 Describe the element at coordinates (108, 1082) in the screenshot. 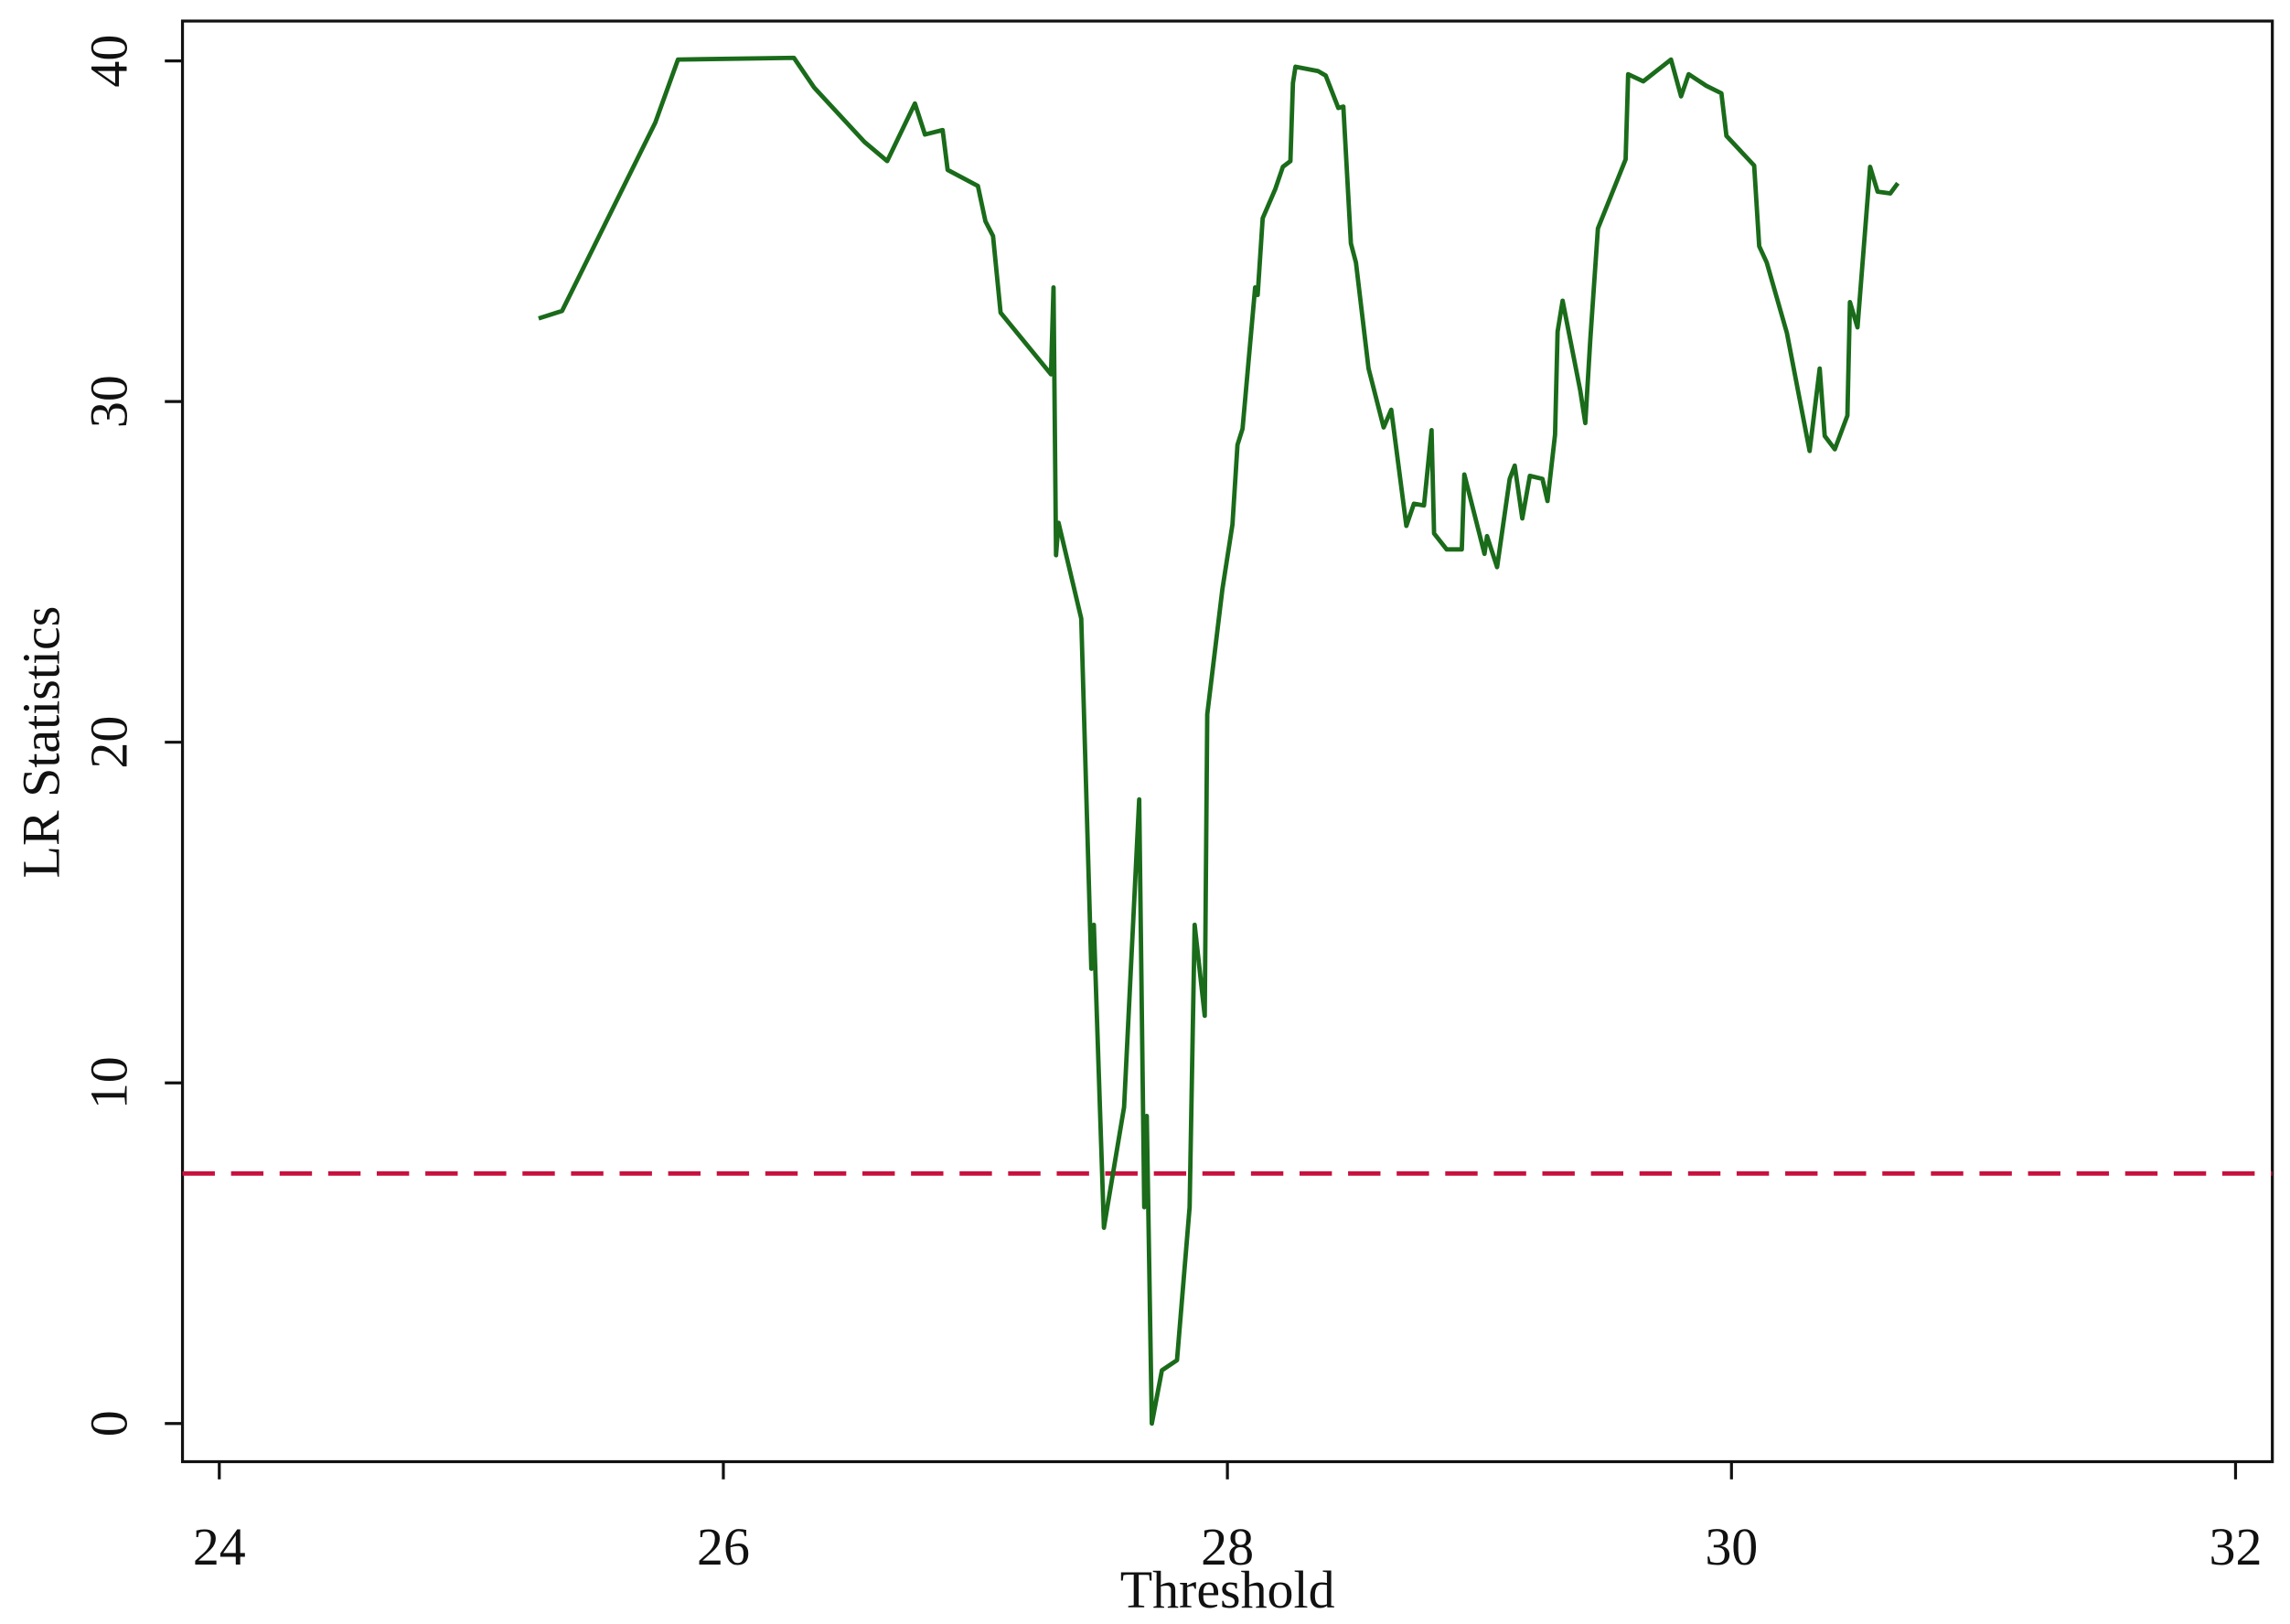

I see `y-tick-label: 10` at that location.